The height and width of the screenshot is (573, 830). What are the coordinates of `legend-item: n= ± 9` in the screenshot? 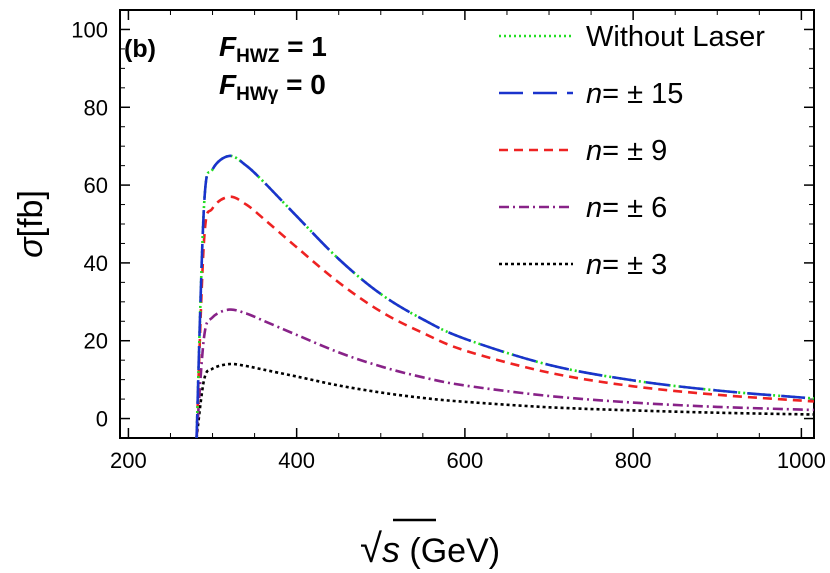 It's located at (583, 151).